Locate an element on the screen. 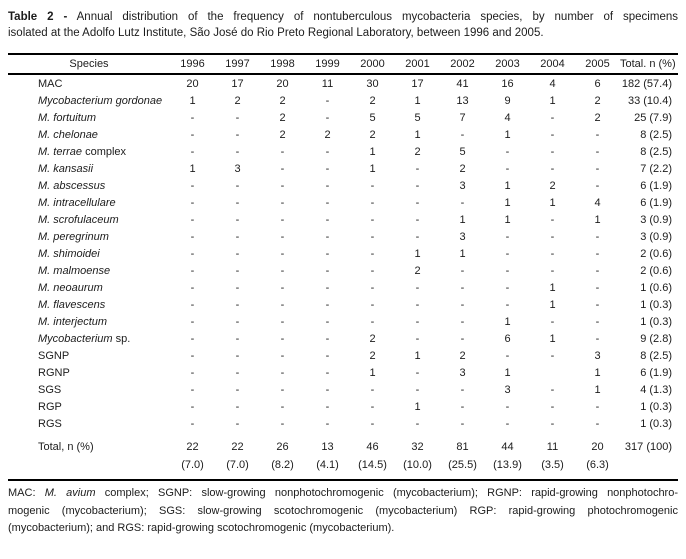 The width and height of the screenshot is (686, 559). total-count: 32 is located at coordinates (417, 447).